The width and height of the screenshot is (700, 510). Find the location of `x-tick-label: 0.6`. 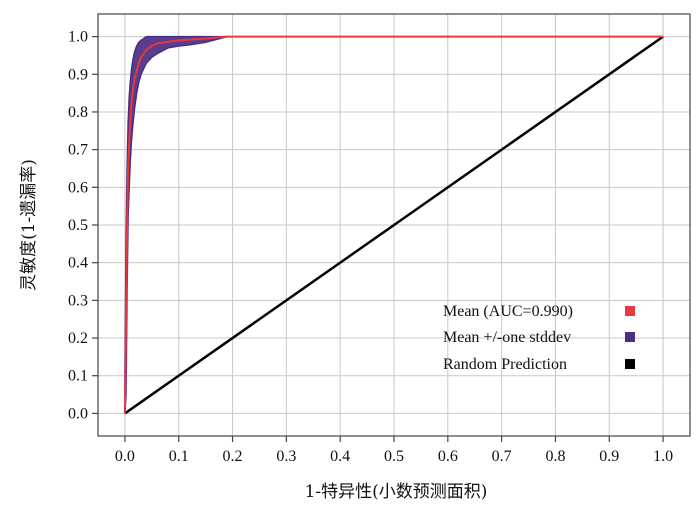

x-tick-label: 0.6 is located at coordinates (448, 456).